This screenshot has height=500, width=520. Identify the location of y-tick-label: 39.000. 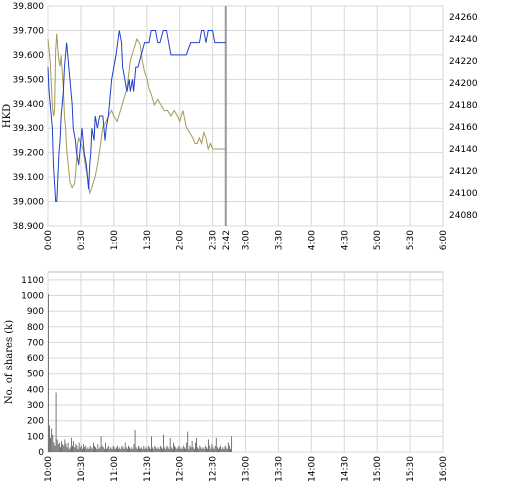
(29, 203).